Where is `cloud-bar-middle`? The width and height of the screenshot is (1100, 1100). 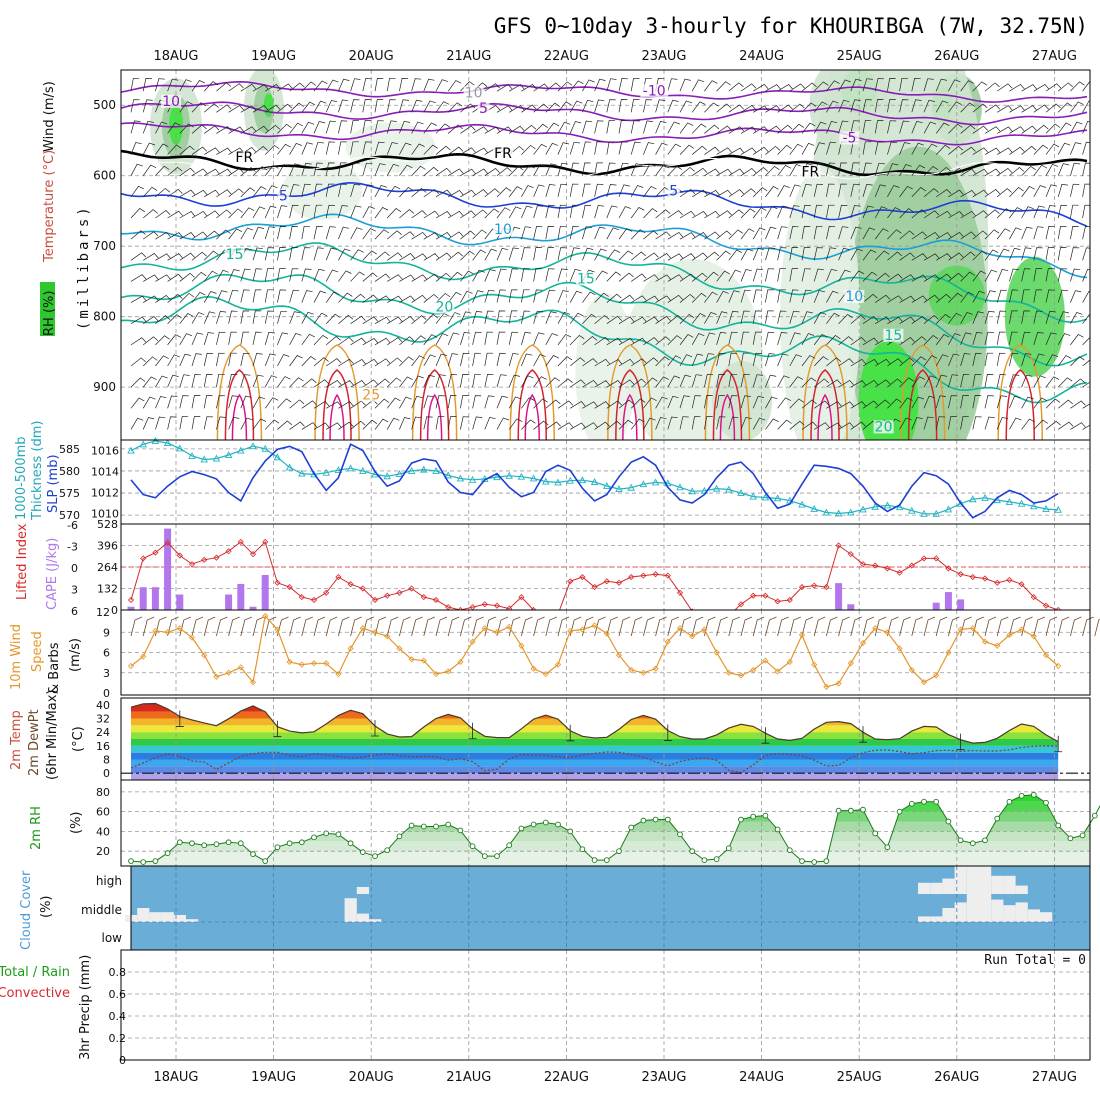 cloud-bar-middle is located at coordinates (972, 908).